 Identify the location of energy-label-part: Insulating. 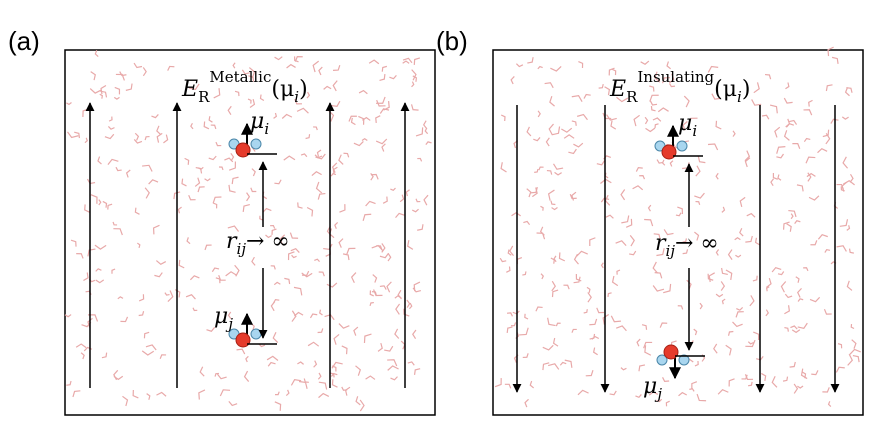
(675, 77).